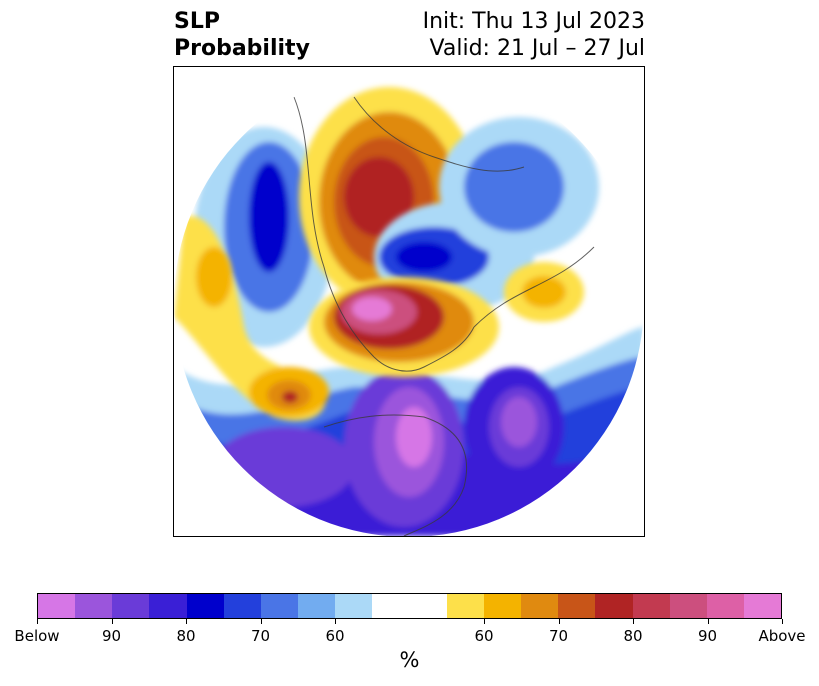  I want to click on colorbar, so click(409, 606).